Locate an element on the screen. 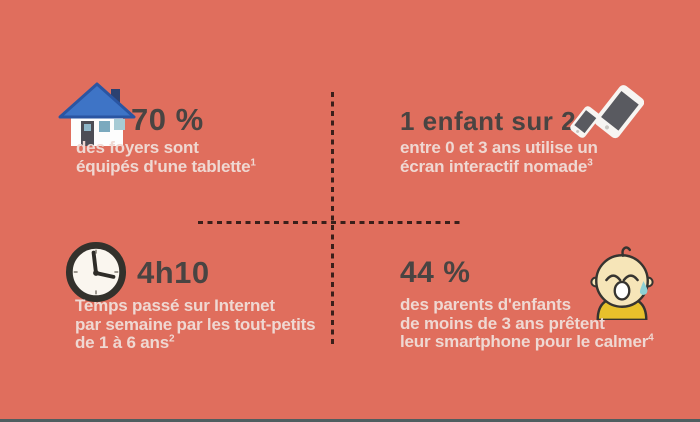 This screenshot has height=422, width=700. caption-tablet-households: des foyers sont équipés d'une tablette1 is located at coordinates (166, 157).